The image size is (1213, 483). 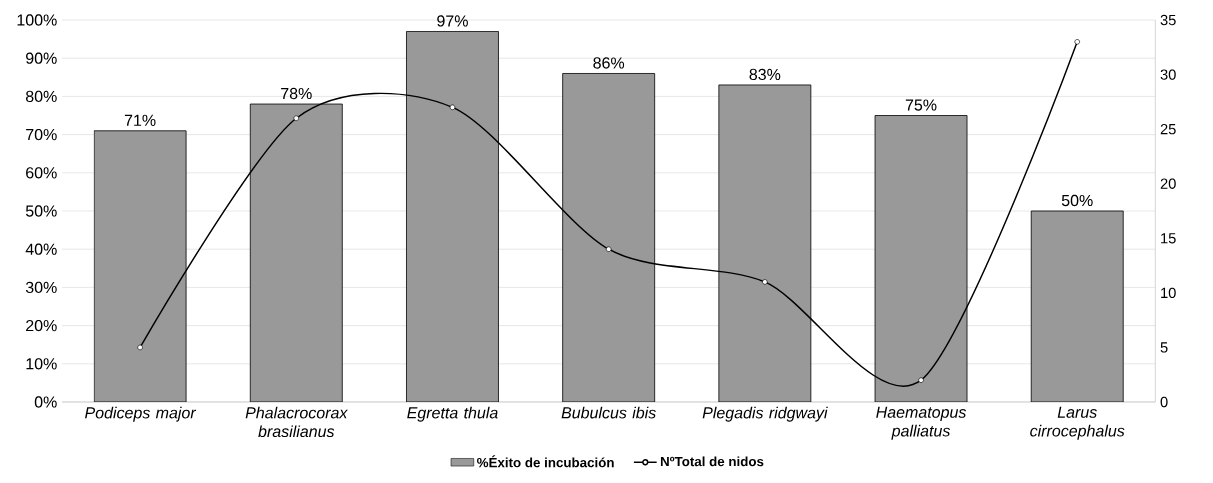 What do you see at coordinates (1168, 74) in the screenshot?
I see `y2-tick-label: 30` at bounding box center [1168, 74].